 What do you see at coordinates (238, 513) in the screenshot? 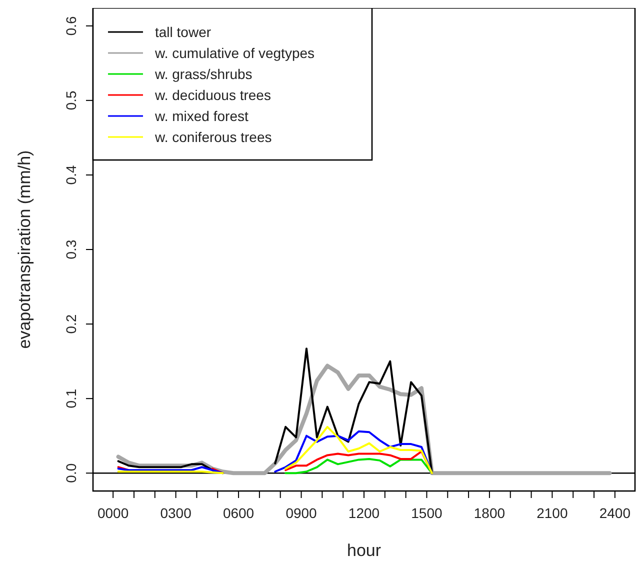
I see `x-tick-label: 0600` at bounding box center [238, 513].